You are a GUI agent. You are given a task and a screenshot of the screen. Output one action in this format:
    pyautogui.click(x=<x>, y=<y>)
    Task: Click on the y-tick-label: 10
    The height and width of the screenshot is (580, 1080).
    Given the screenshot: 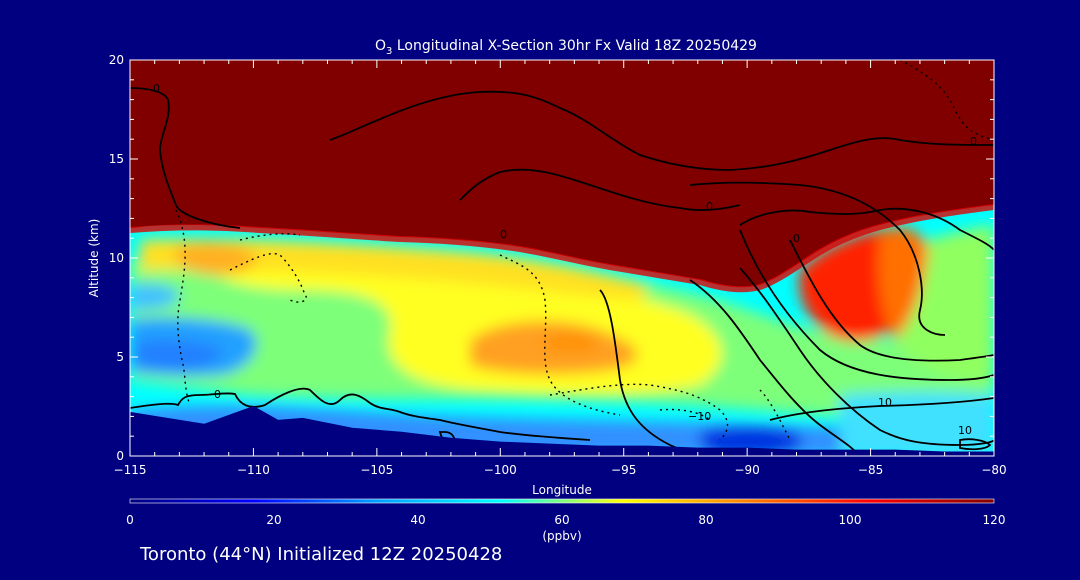 What is the action you would take?
    pyautogui.click(x=116, y=258)
    